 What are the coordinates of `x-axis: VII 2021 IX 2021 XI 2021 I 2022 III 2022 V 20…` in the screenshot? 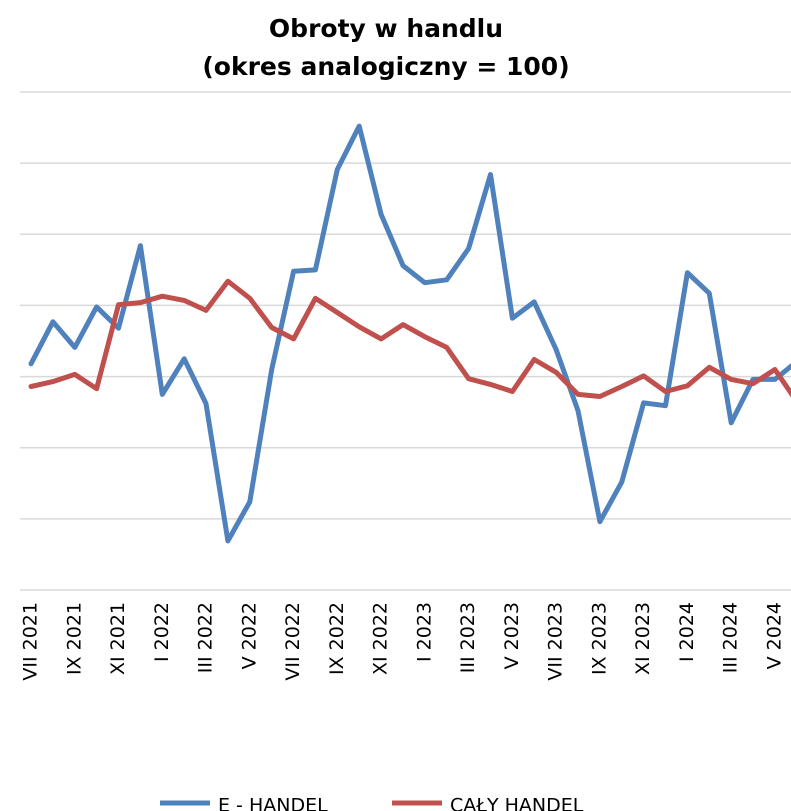 It's located at (403, 641).